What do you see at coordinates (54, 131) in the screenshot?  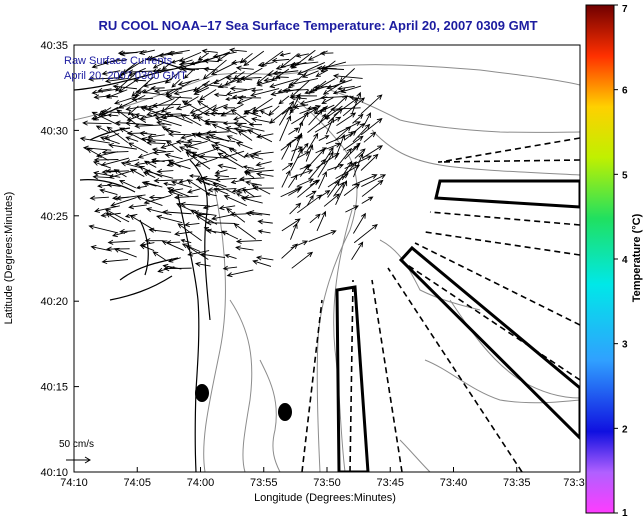 I see `y-tick-label: 40:30` at bounding box center [54, 131].